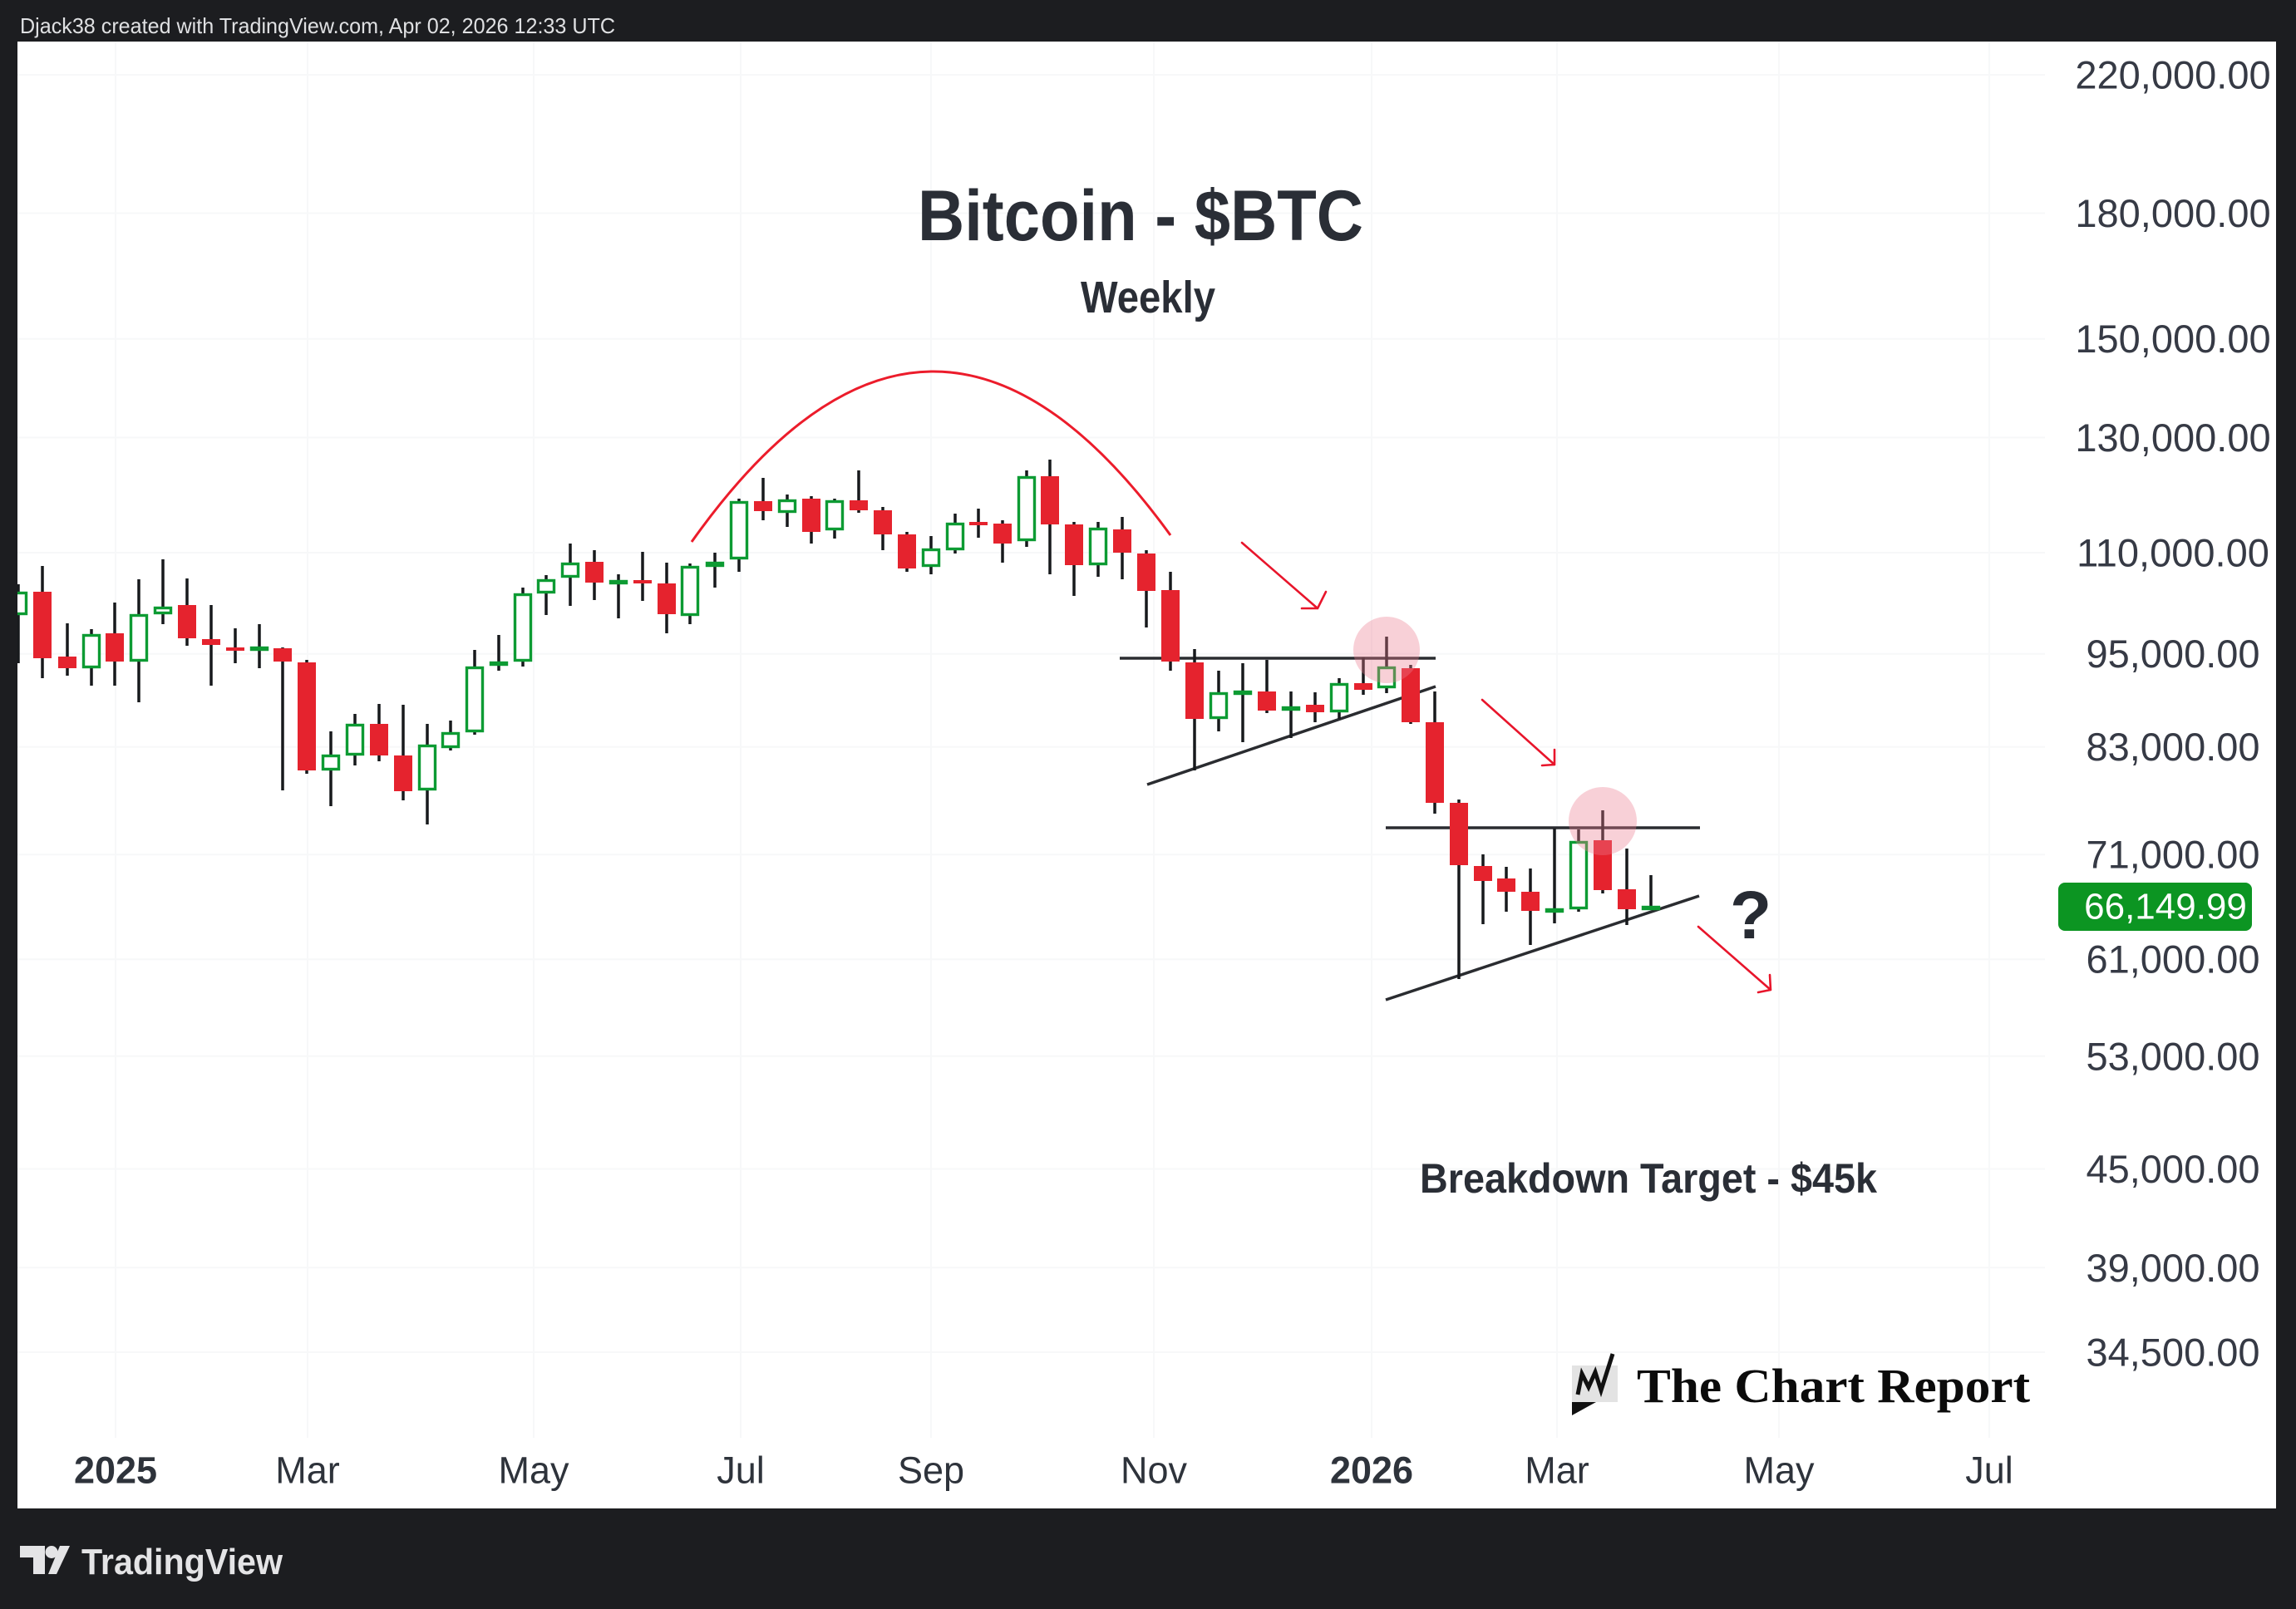 Image resolution: width=2296 pixels, height=1609 pixels. I want to click on svg-text: 95,000.00, so click(2172, 654).